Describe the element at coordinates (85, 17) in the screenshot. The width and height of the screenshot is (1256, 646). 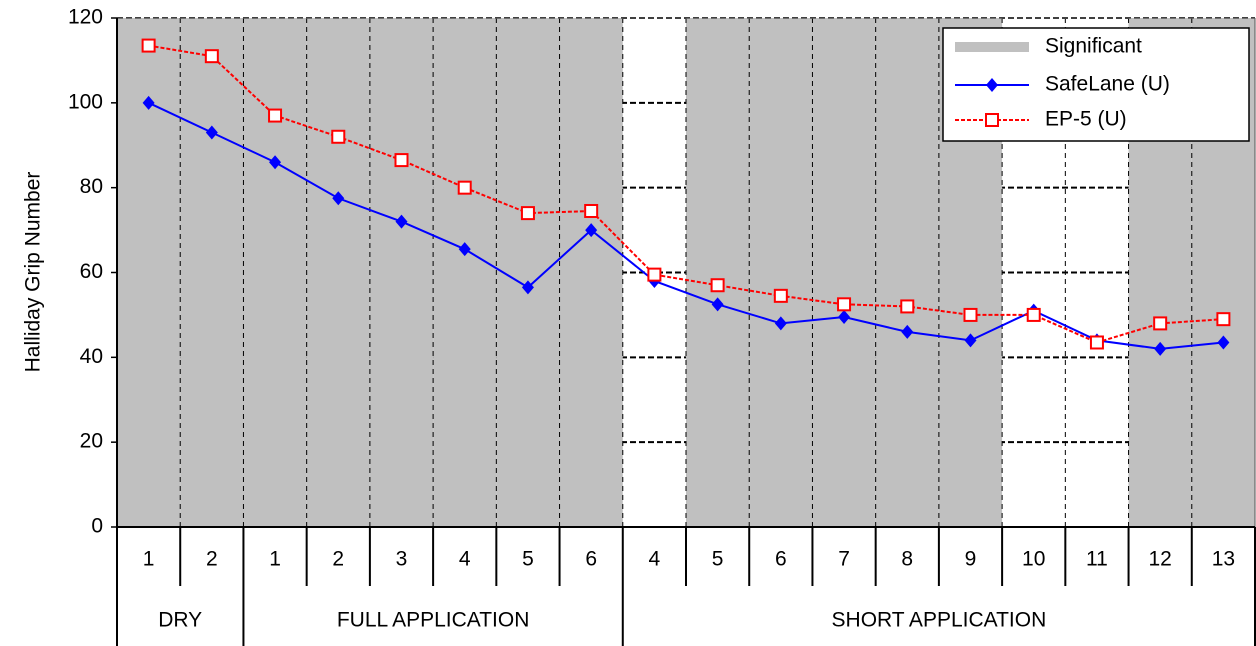
I see `y-tick-label: 120` at that location.